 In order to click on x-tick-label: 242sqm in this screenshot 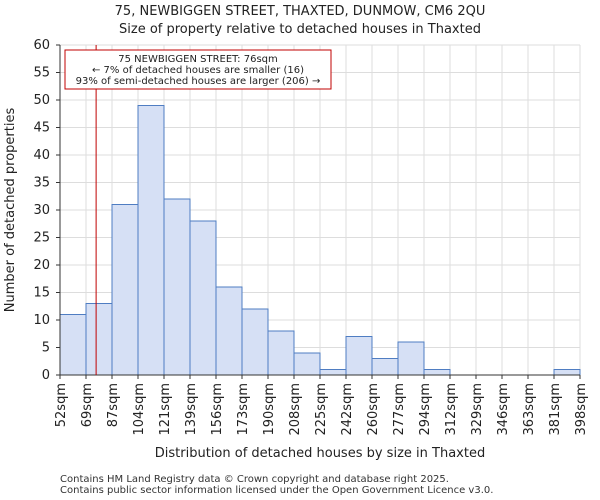, I will do `click(347, 409)`.